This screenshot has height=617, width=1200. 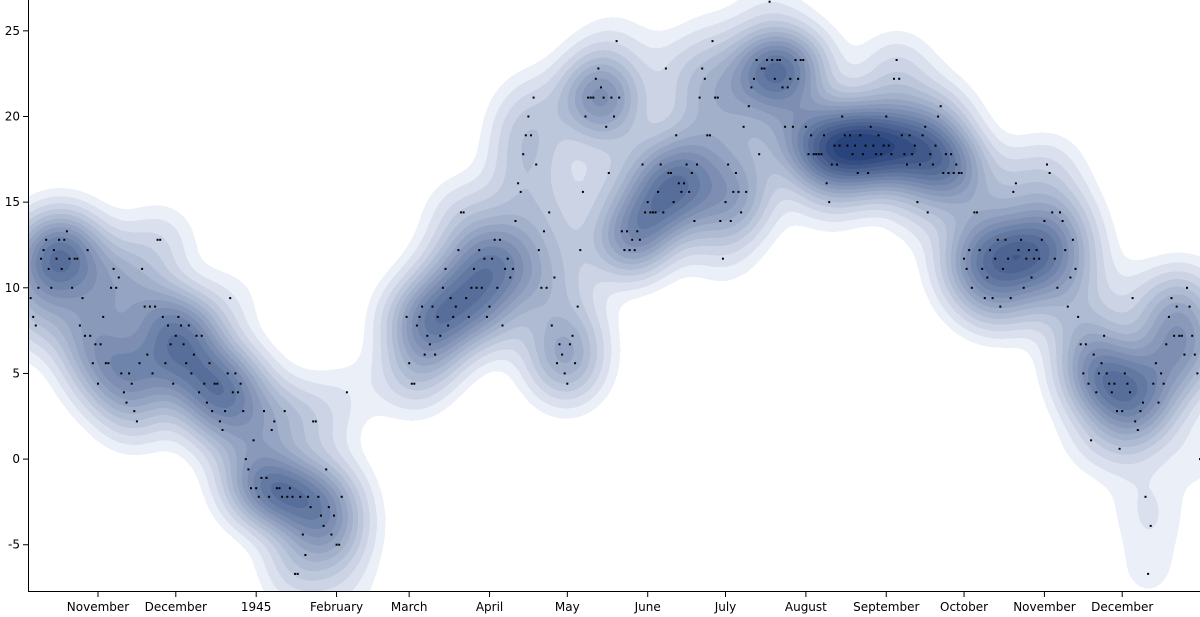 I want to click on x-tick-label: March, so click(x=409, y=607).